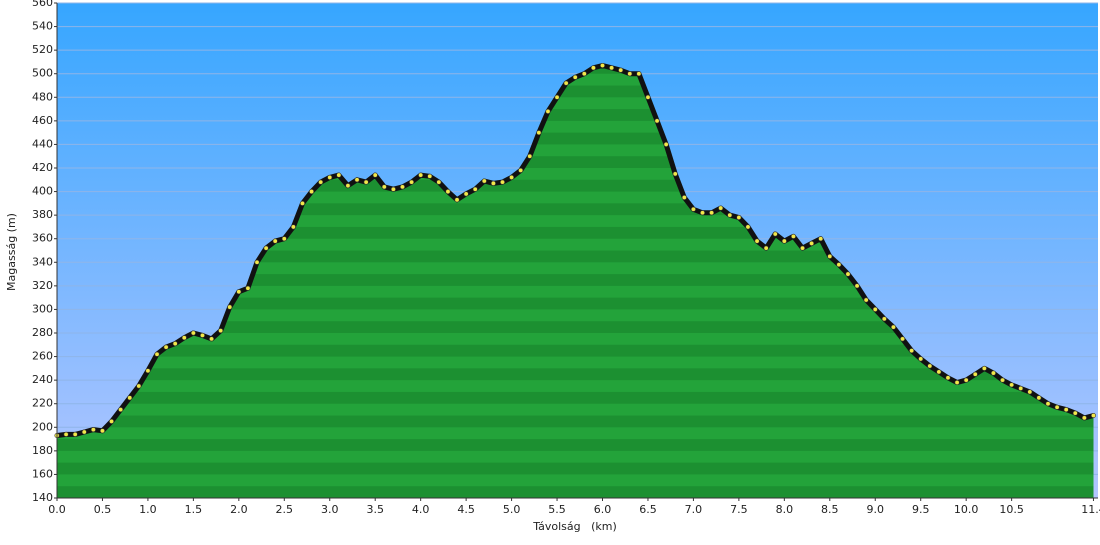 The width and height of the screenshot is (1100, 545). What do you see at coordinates (1090, 509) in the screenshot?
I see `x-tick-label: 11.4` at bounding box center [1090, 509].